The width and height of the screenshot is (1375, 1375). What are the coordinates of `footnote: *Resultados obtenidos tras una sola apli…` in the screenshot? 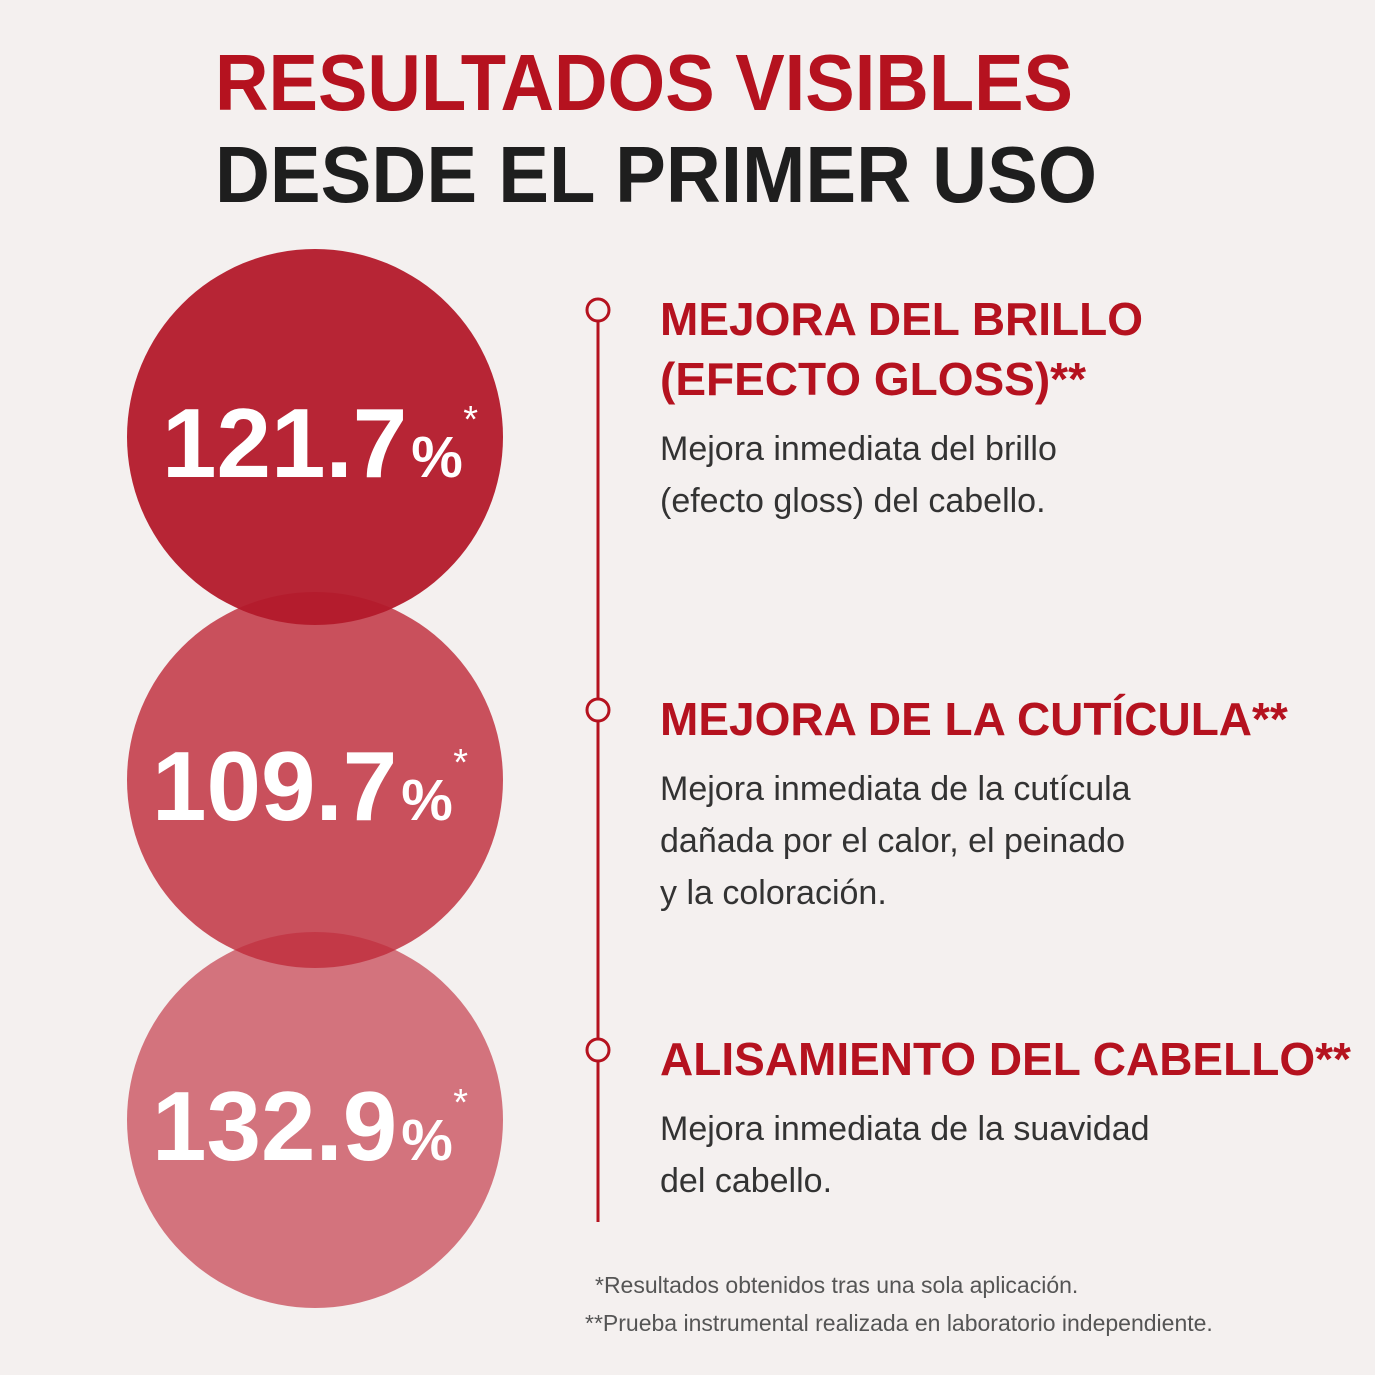 It's located at (836, 1285).